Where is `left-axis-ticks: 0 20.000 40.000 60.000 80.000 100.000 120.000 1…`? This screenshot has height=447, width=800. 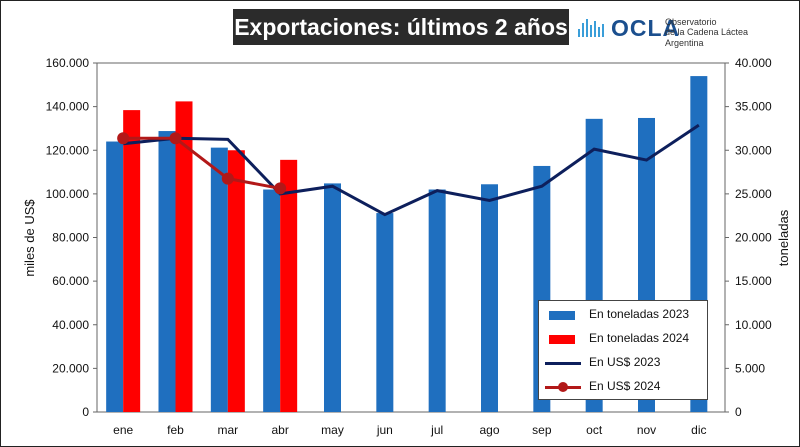 left-axis-ticks: 0 20.000 40.000 60.000 80.000 100.000 120.000 1… is located at coordinates (71, 237).